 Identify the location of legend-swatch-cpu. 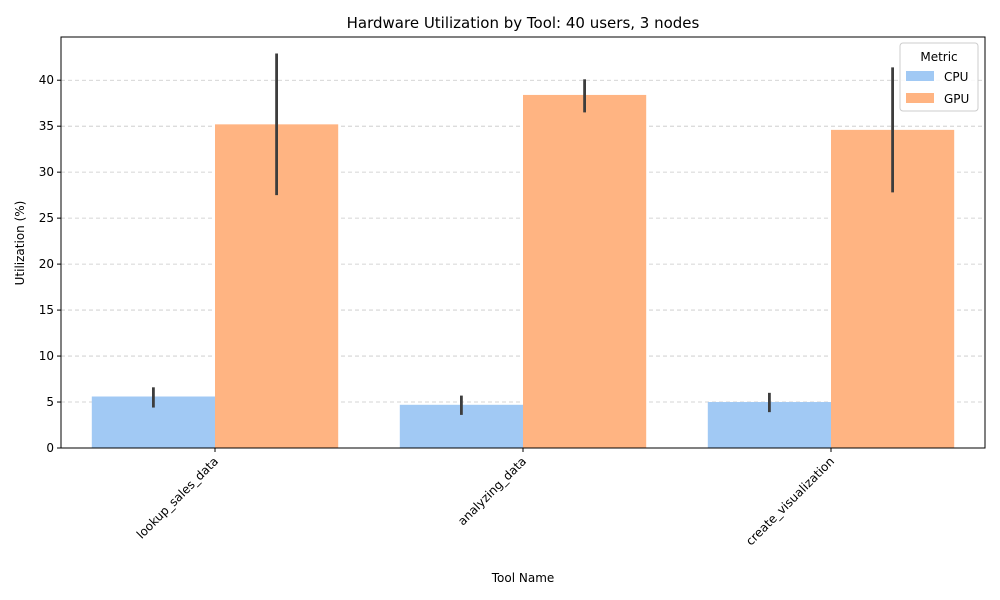
(920, 76).